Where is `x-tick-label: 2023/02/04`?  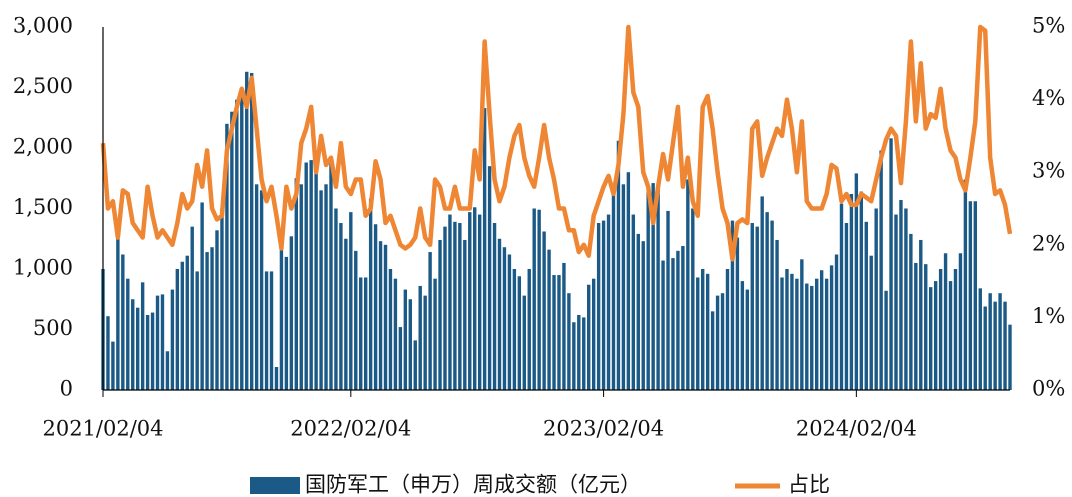
x-tick-label: 2023/02/04 is located at coordinates (603, 429).